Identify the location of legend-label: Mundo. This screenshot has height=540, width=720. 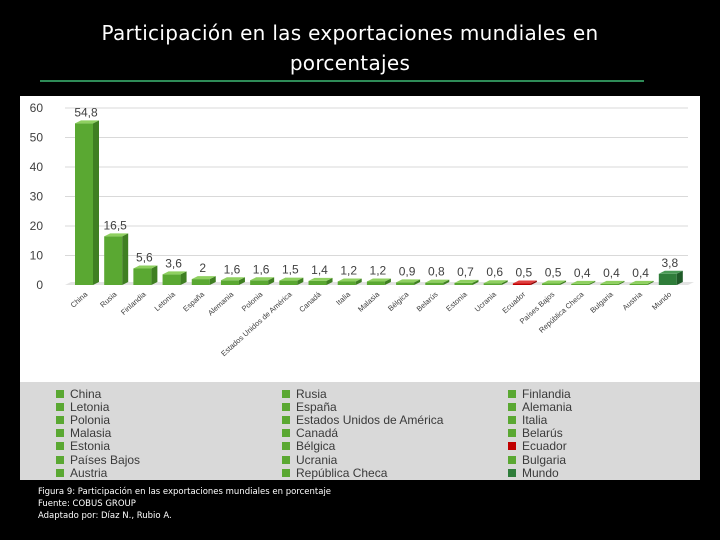
(540, 472).